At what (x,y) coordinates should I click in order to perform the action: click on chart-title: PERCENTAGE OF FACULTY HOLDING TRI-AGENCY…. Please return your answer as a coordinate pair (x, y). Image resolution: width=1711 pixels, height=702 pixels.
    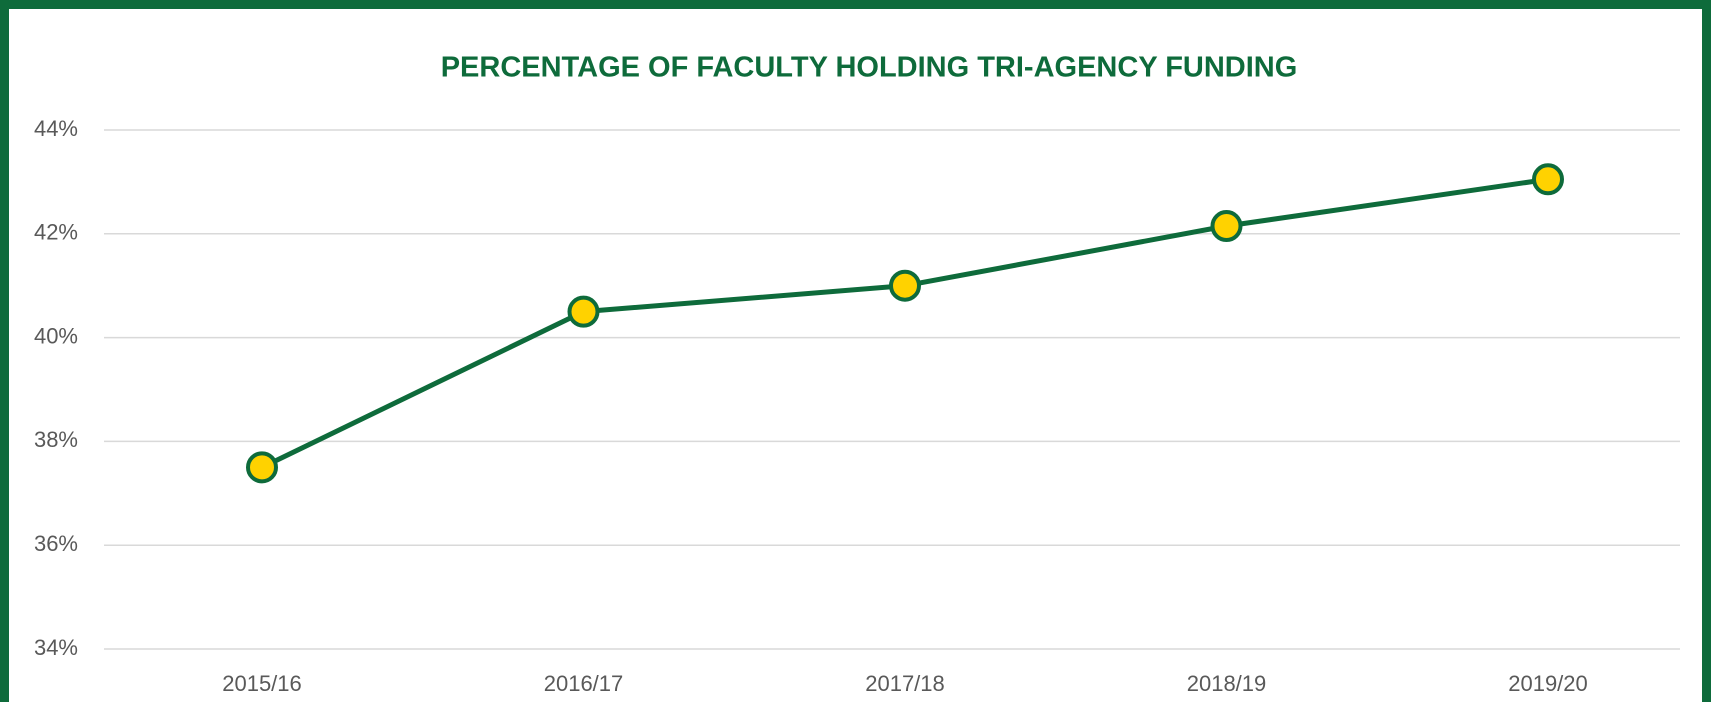
    Looking at the image, I should click on (869, 68).